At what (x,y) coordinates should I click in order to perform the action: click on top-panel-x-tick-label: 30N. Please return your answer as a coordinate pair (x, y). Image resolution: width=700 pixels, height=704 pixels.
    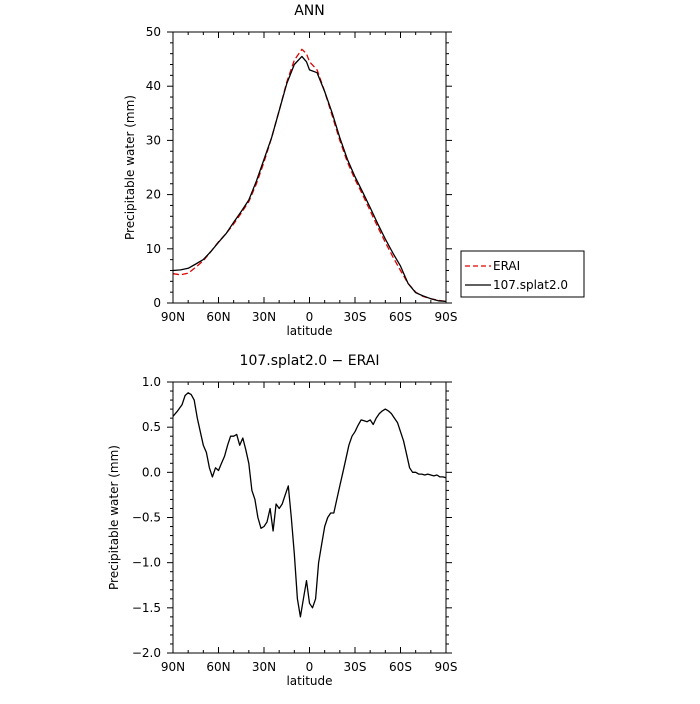
    Looking at the image, I should click on (264, 317).